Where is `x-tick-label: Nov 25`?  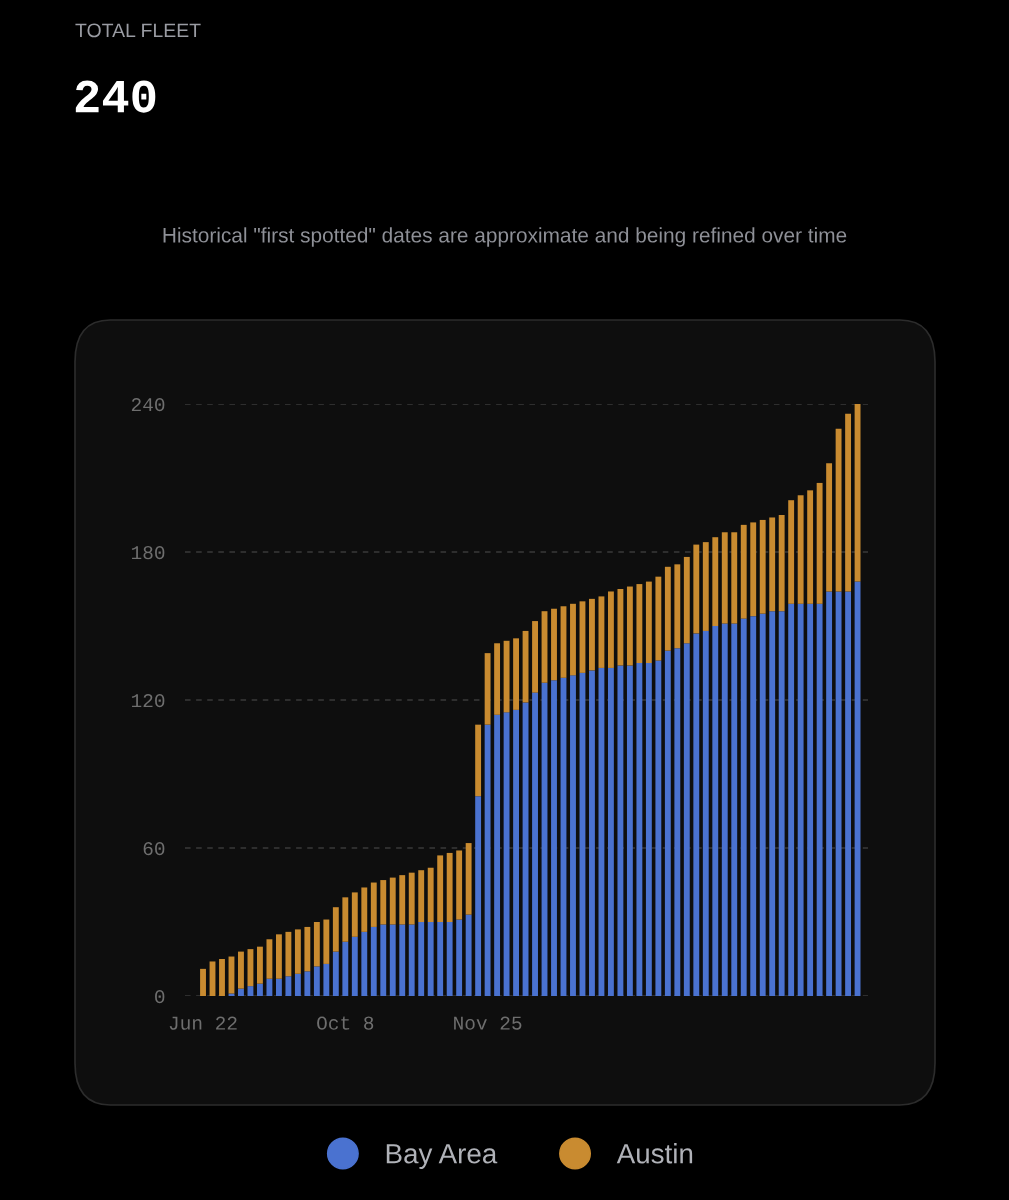
x-tick-label: Nov 25 is located at coordinates (488, 1023).